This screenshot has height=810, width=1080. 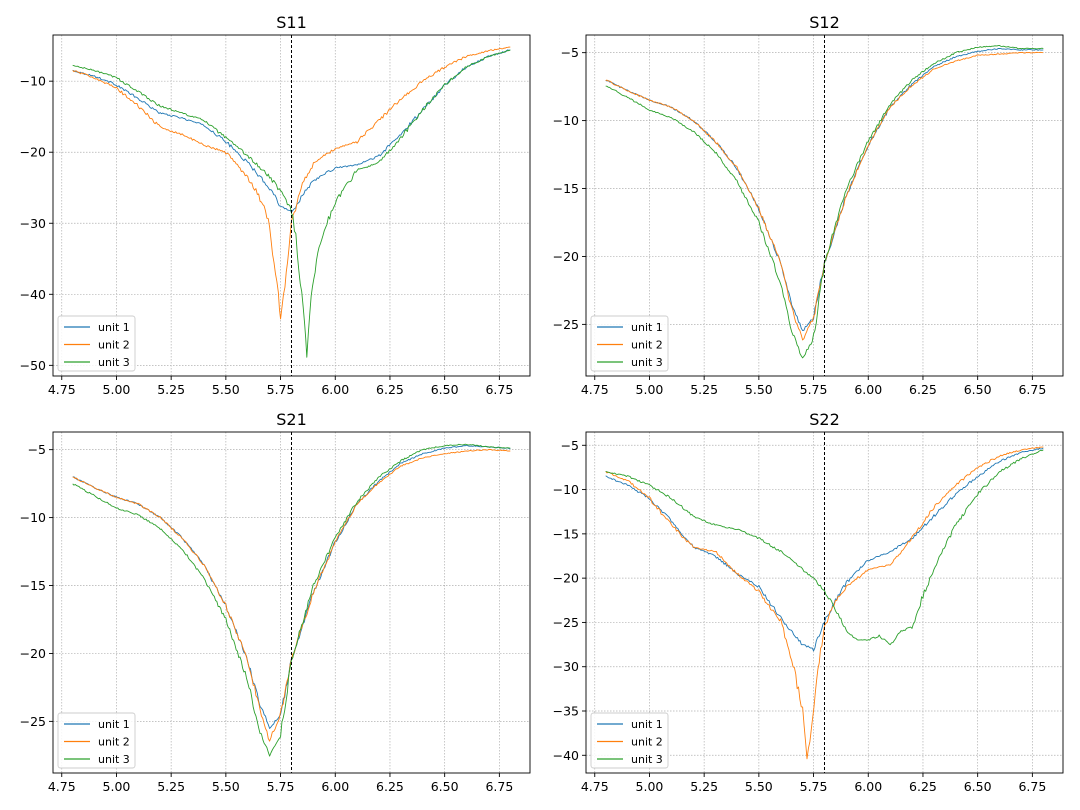 What do you see at coordinates (291, 22) in the screenshot?
I see `chart-title: S11` at bounding box center [291, 22].